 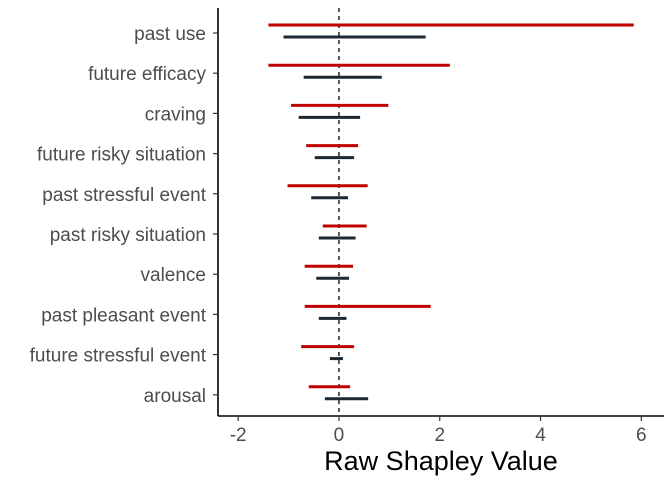 What do you see at coordinates (118, 356) in the screenshot?
I see `category-label: future stressful event` at bounding box center [118, 356].